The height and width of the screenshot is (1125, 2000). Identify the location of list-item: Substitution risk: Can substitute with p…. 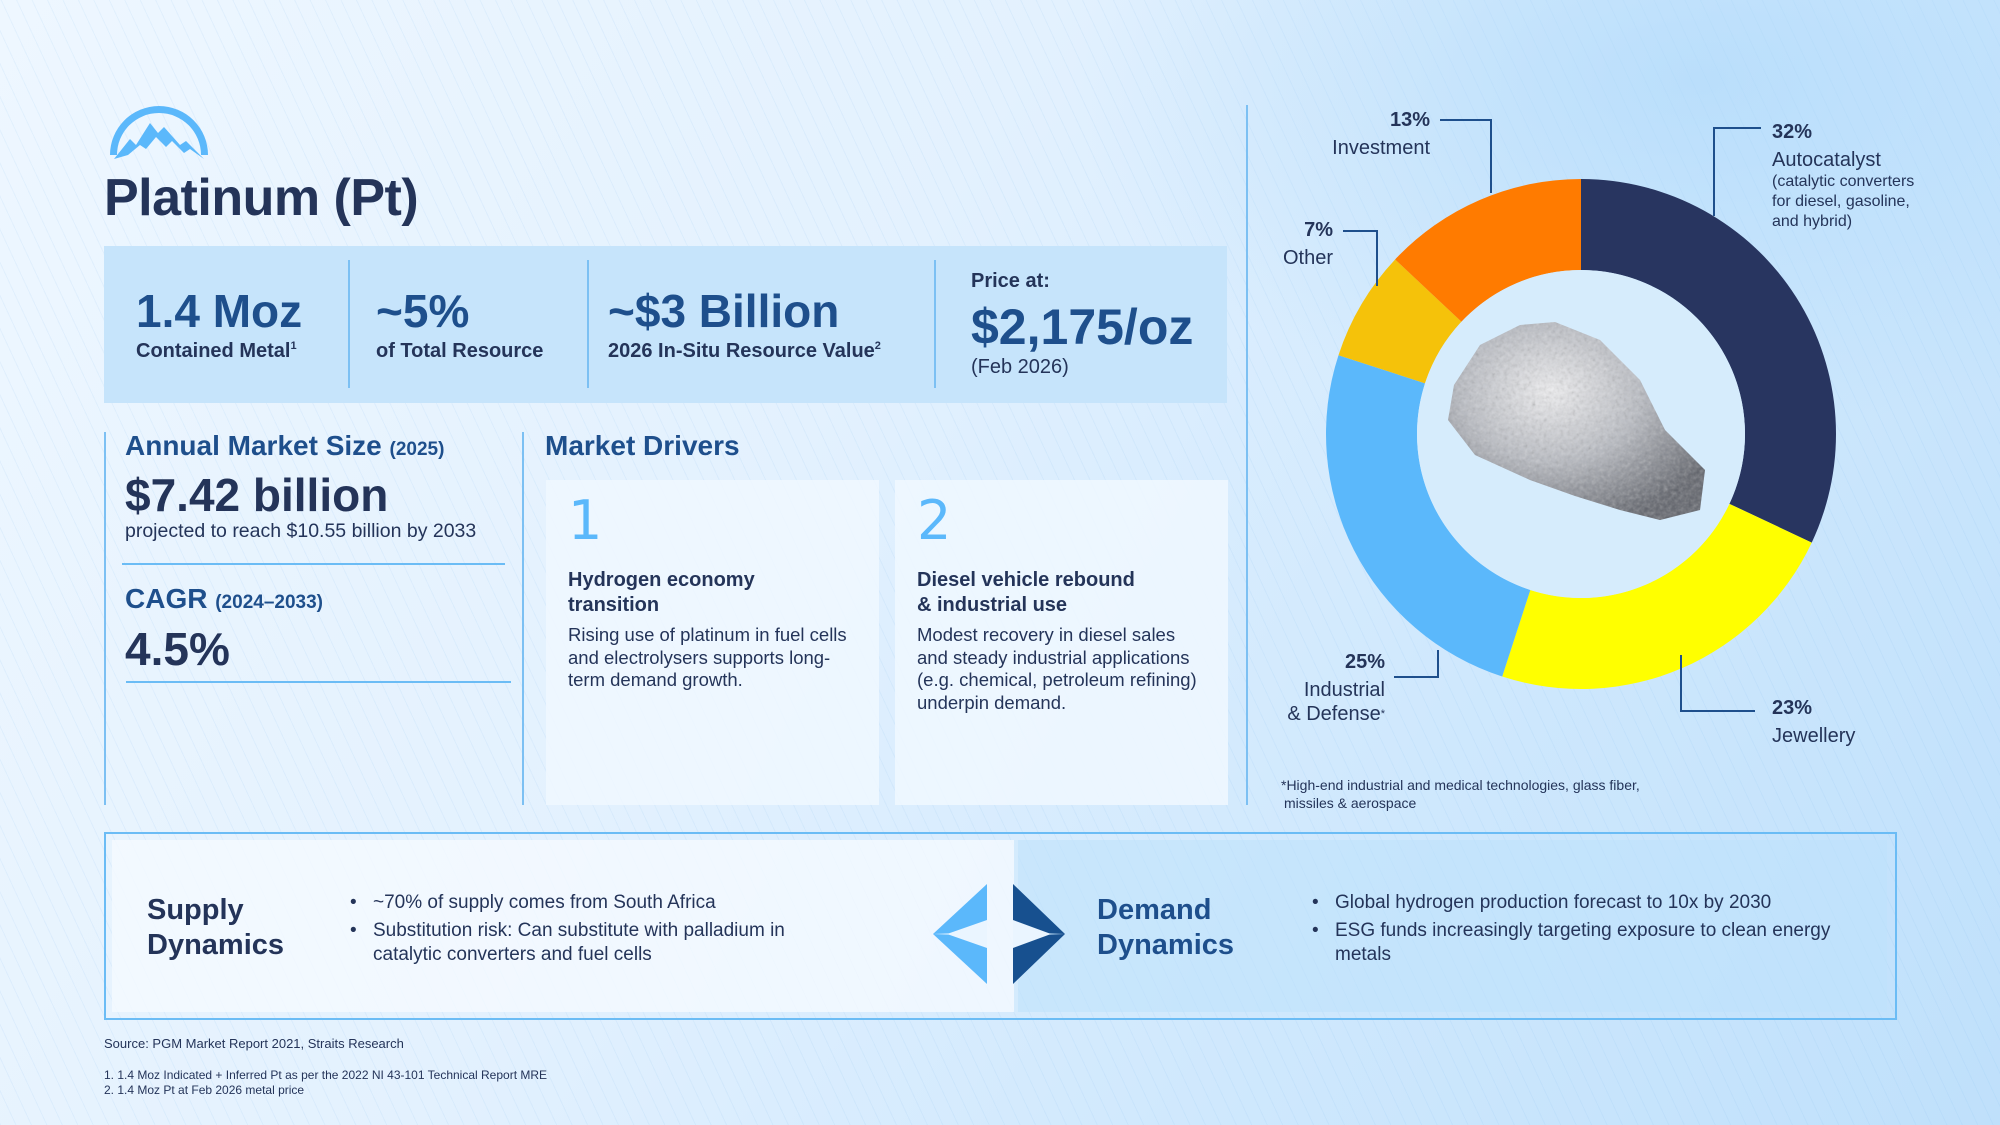
(585, 943).